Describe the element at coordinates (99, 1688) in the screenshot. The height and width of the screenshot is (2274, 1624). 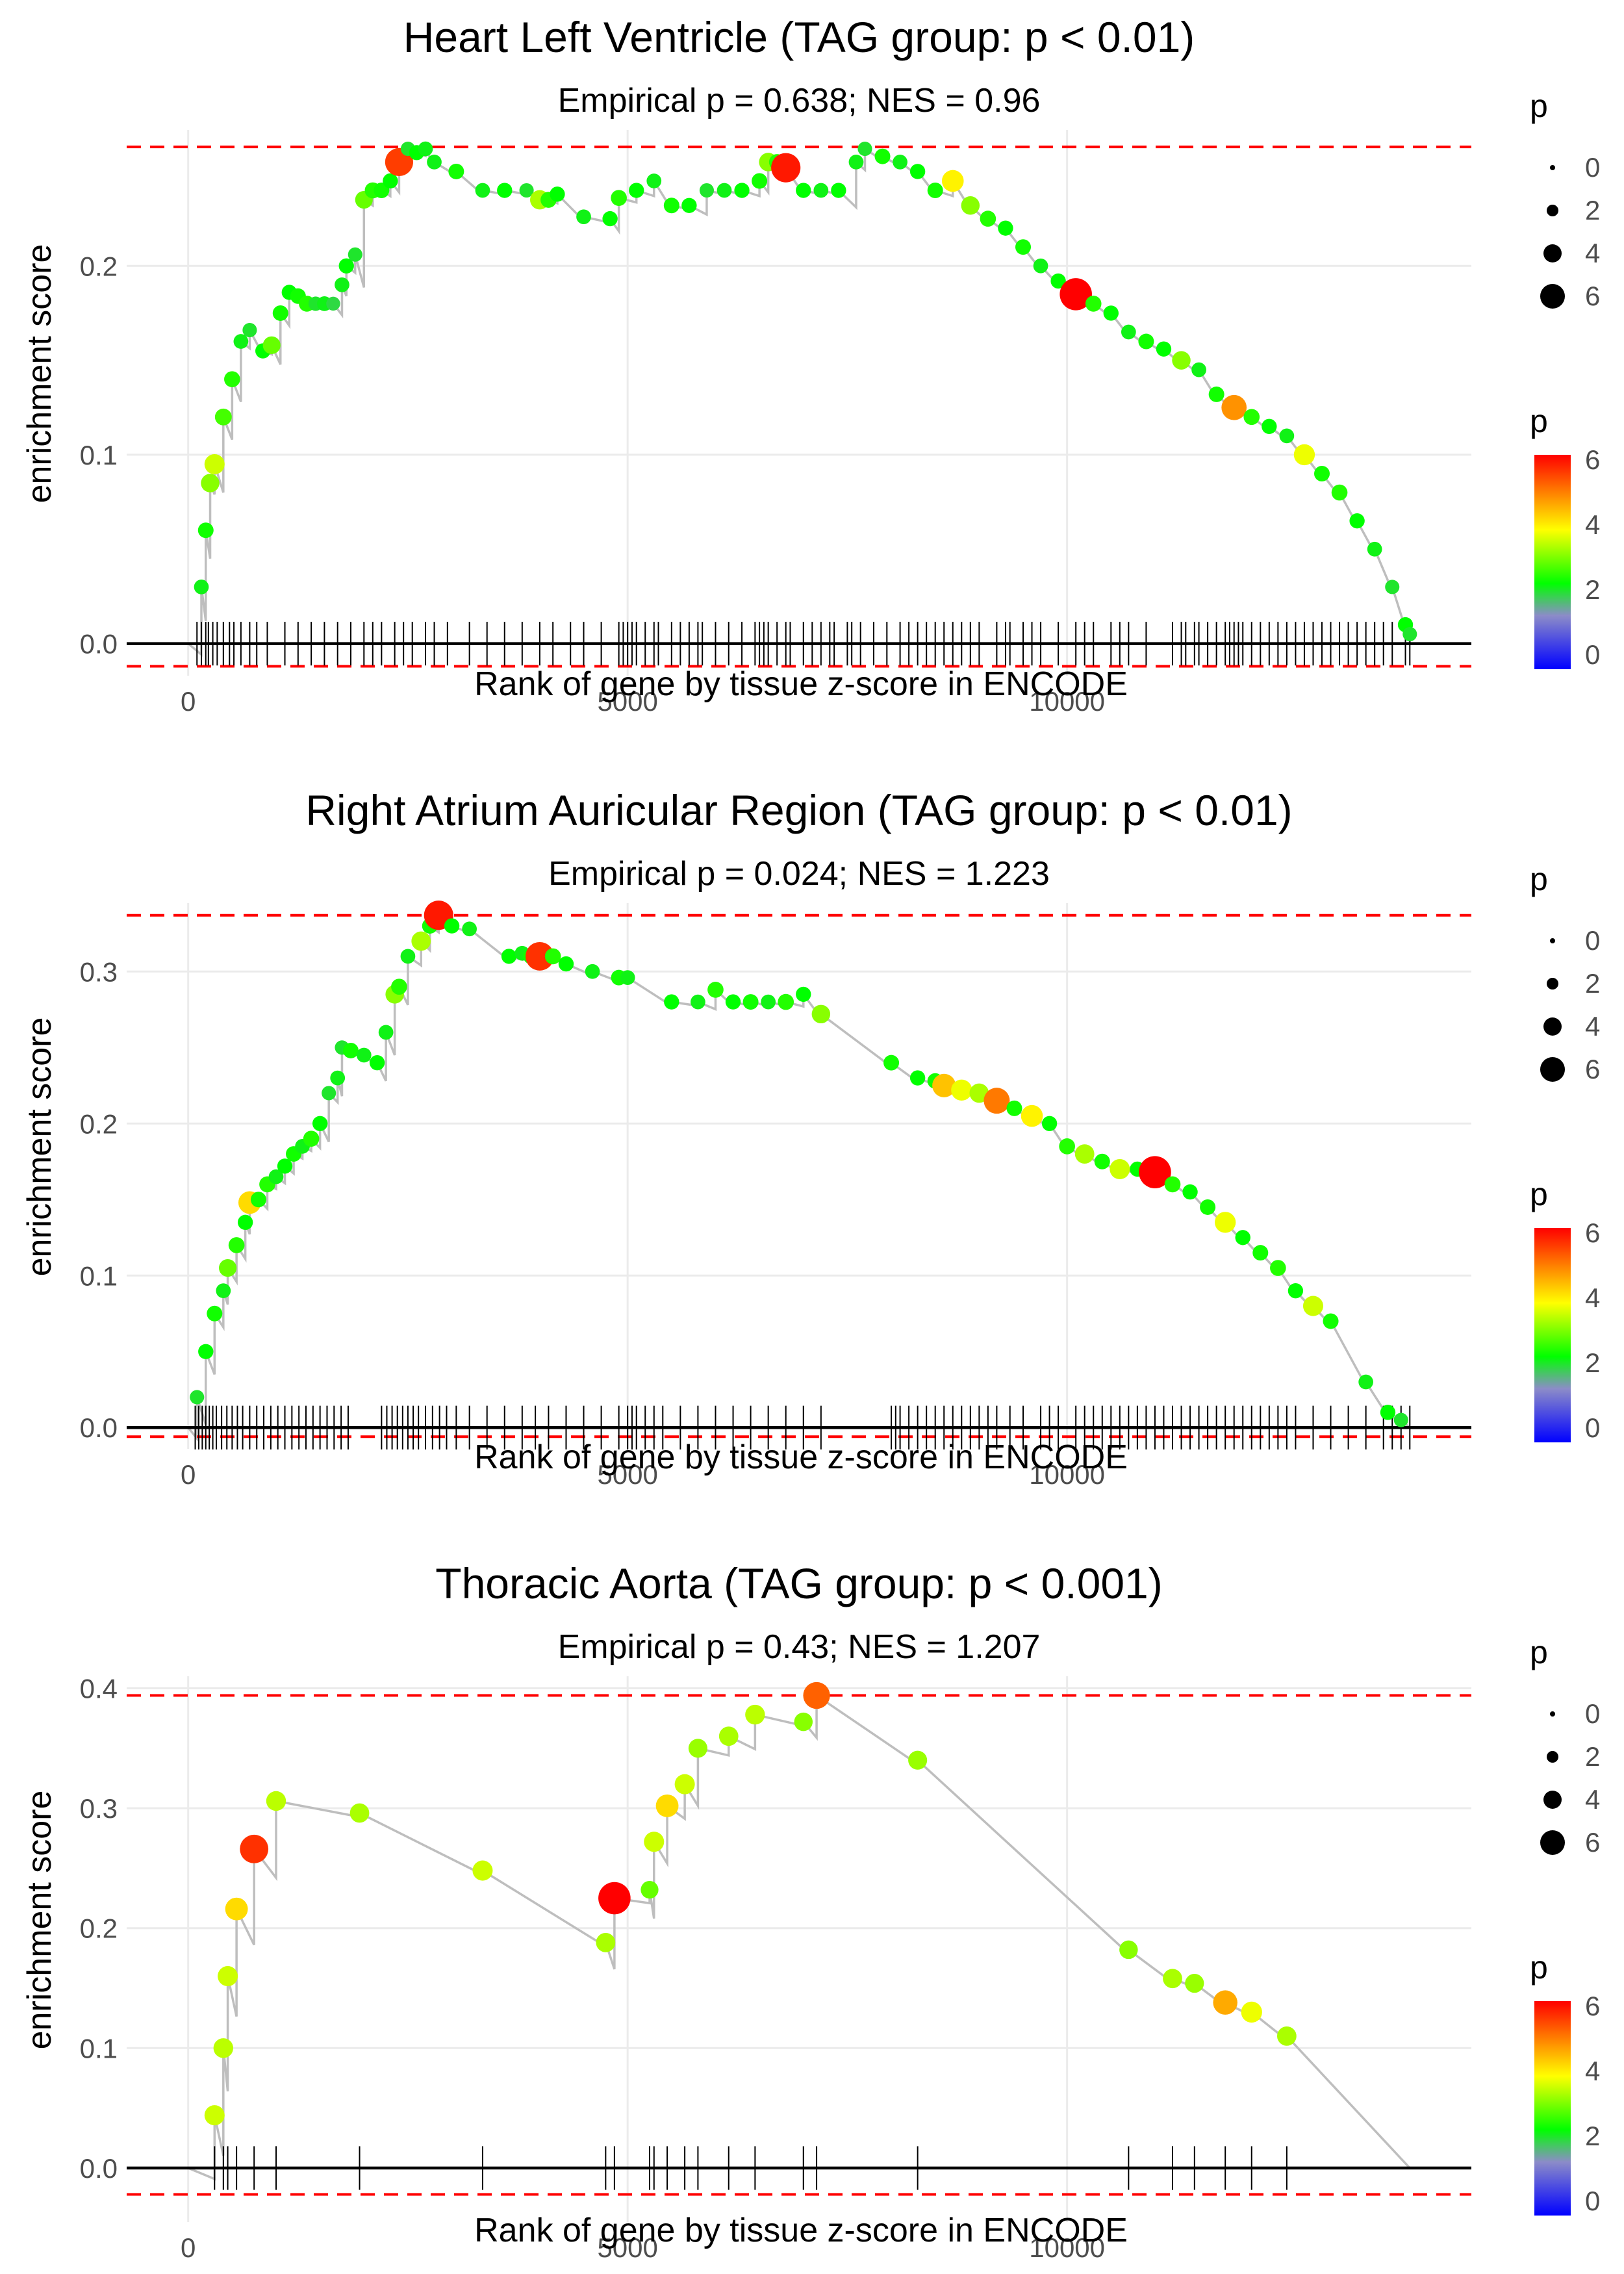
I see `y-tick-label: 0.4` at that location.